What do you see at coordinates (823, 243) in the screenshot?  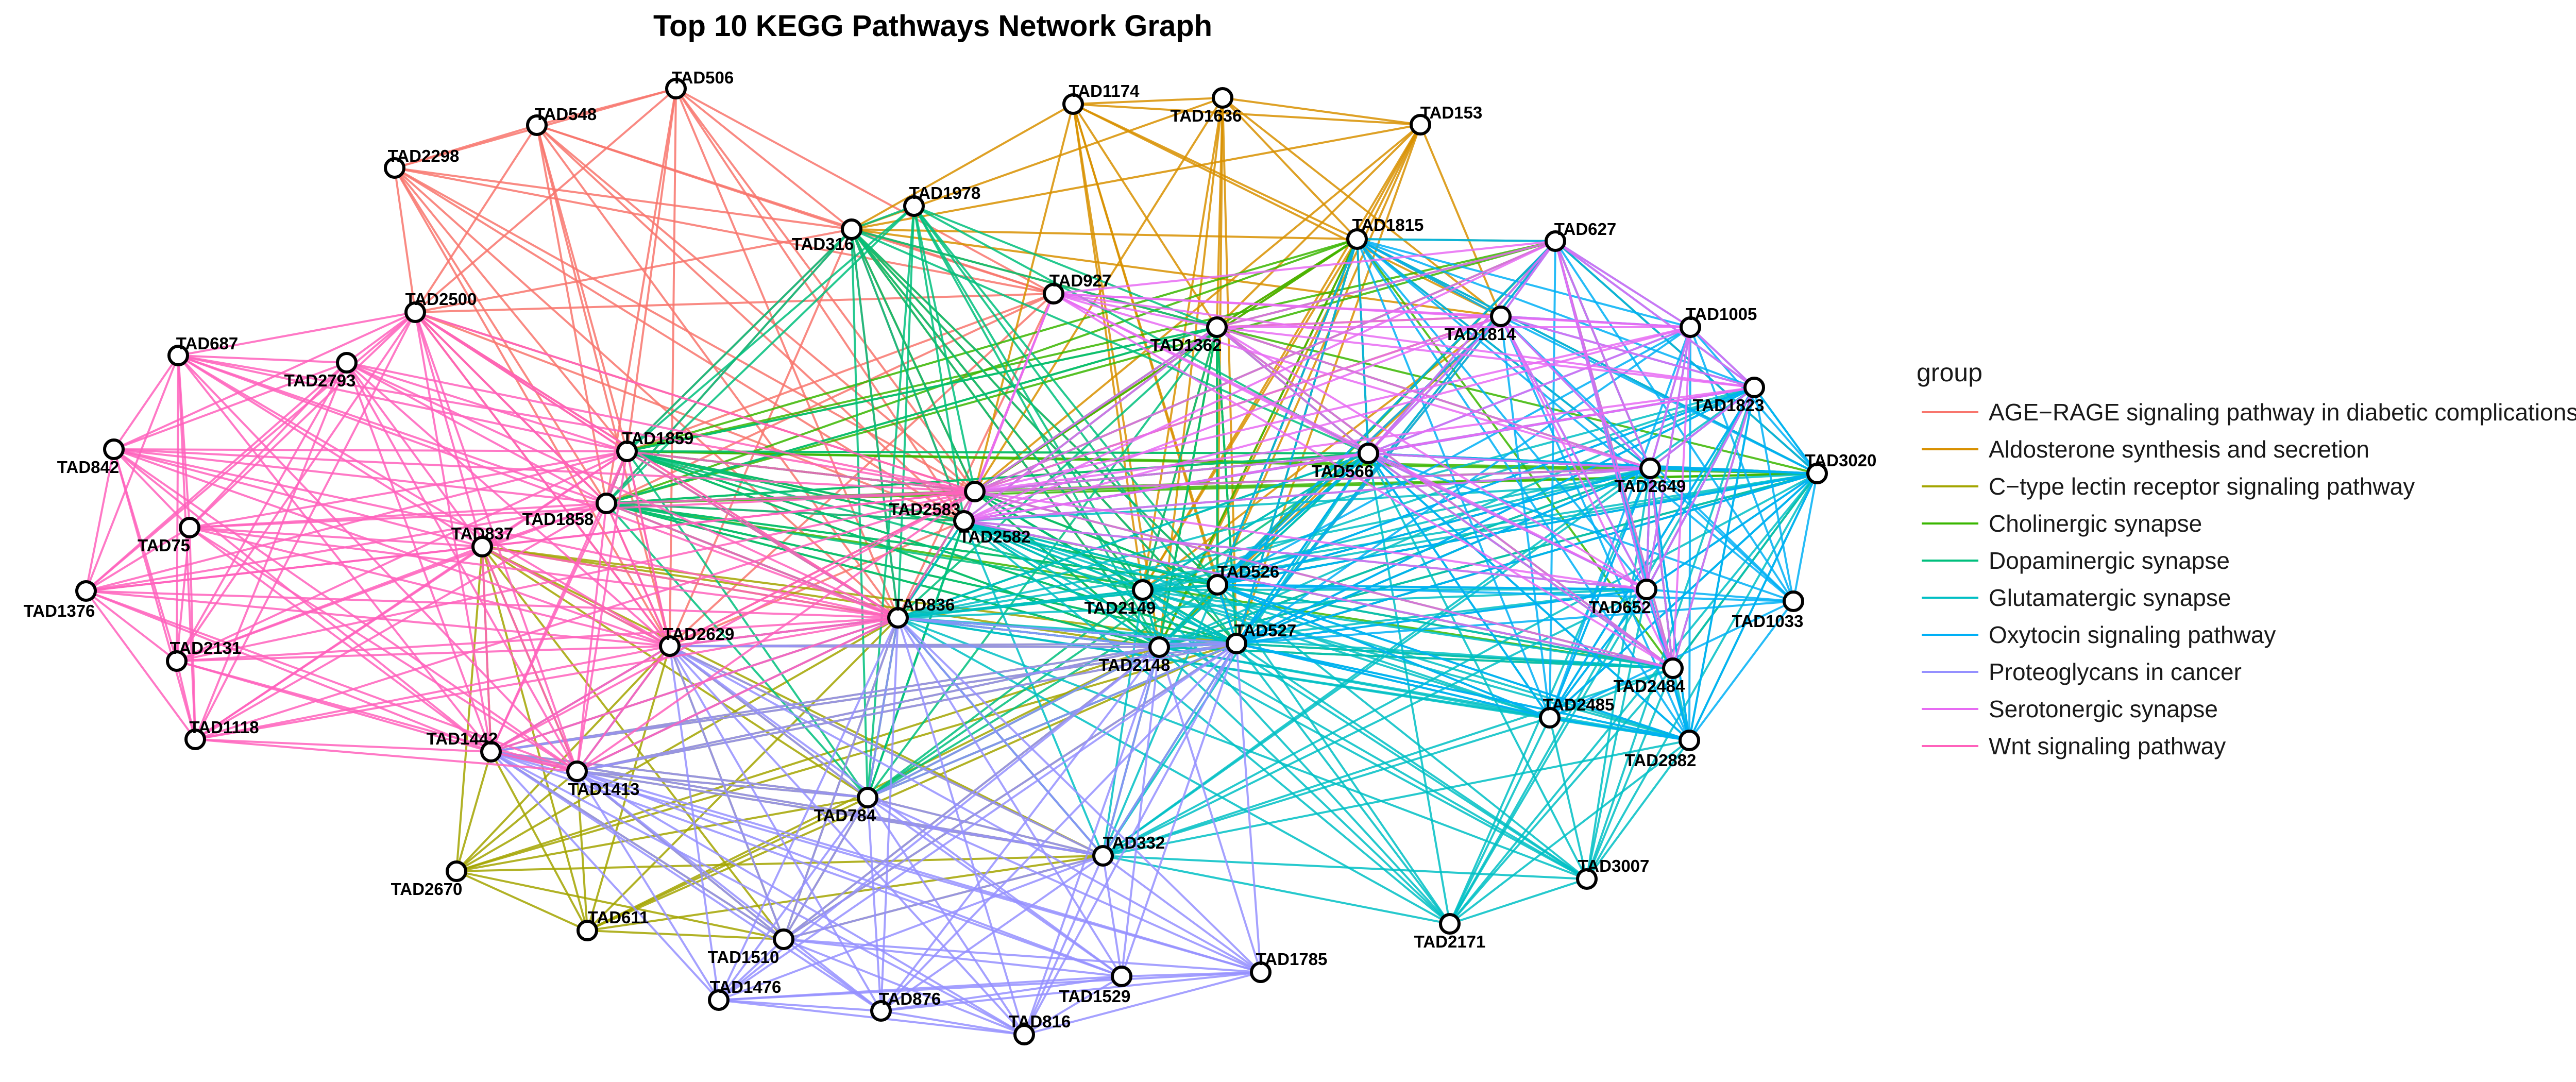 I see `node-label: TAD316` at bounding box center [823, 243].